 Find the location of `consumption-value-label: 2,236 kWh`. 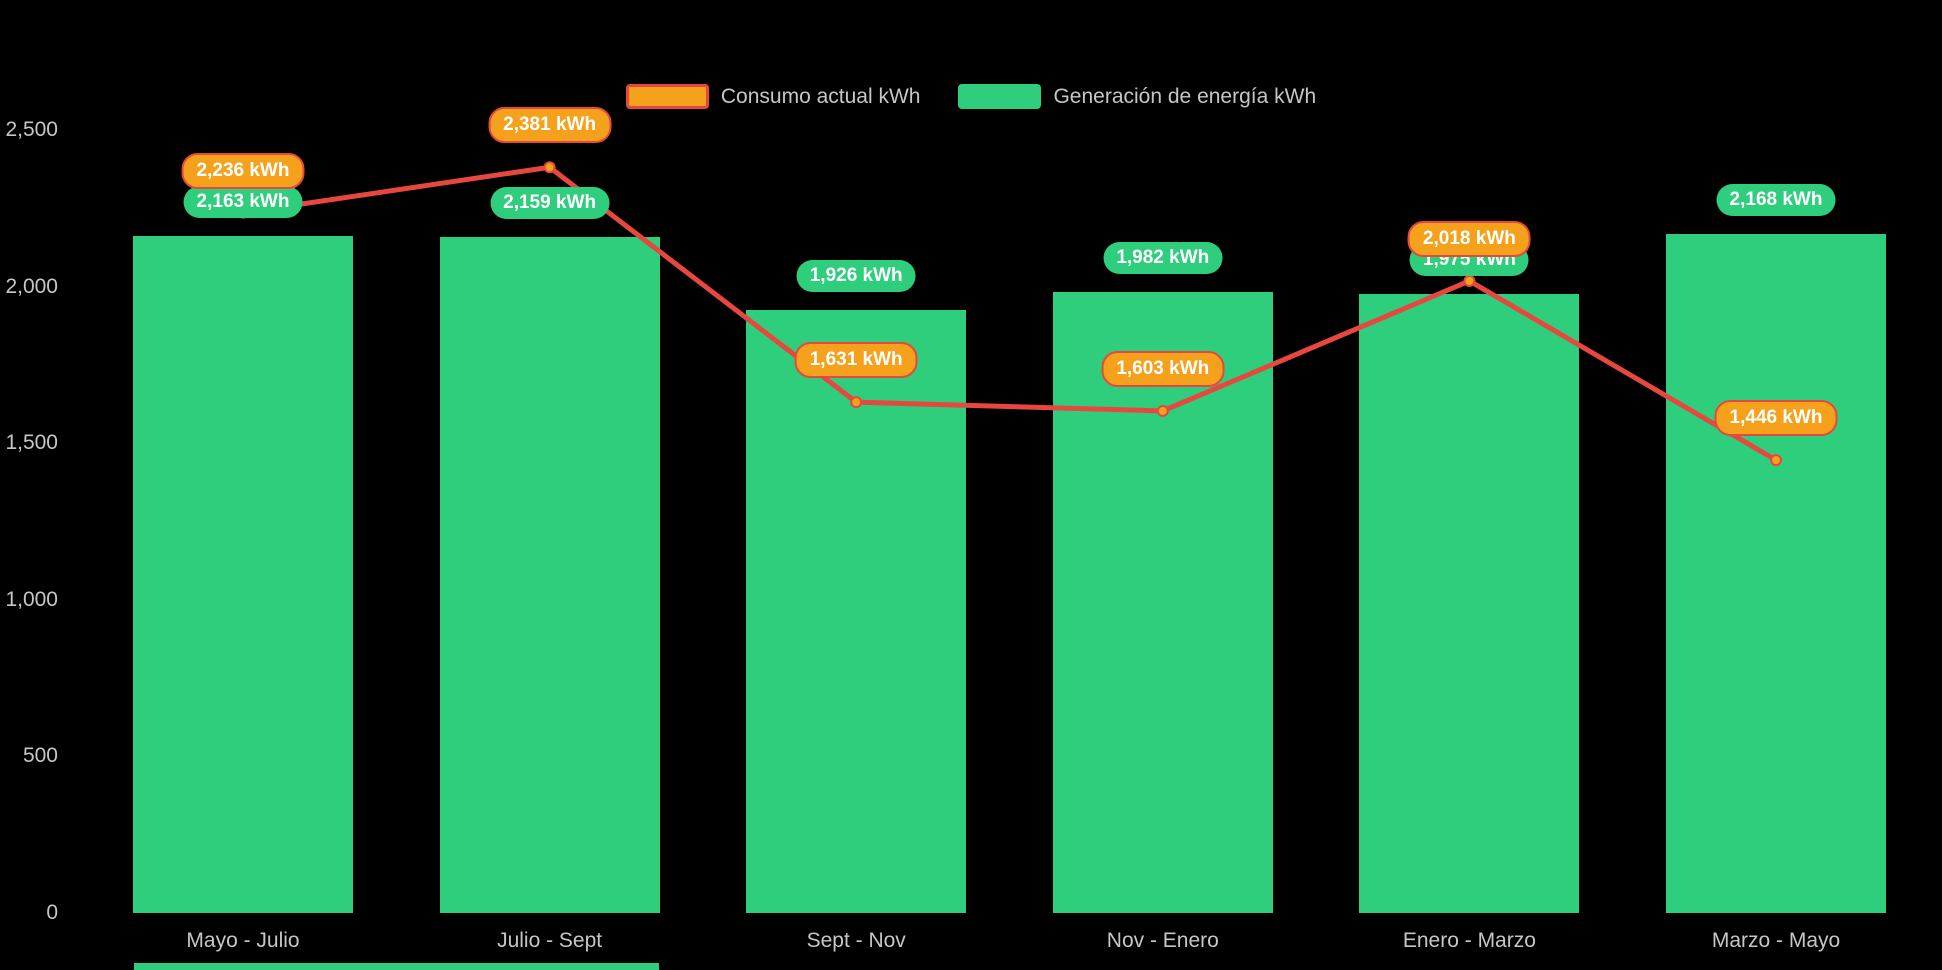

consumption-value-label: 2,236 kWh is located at coordinates (243, 170).